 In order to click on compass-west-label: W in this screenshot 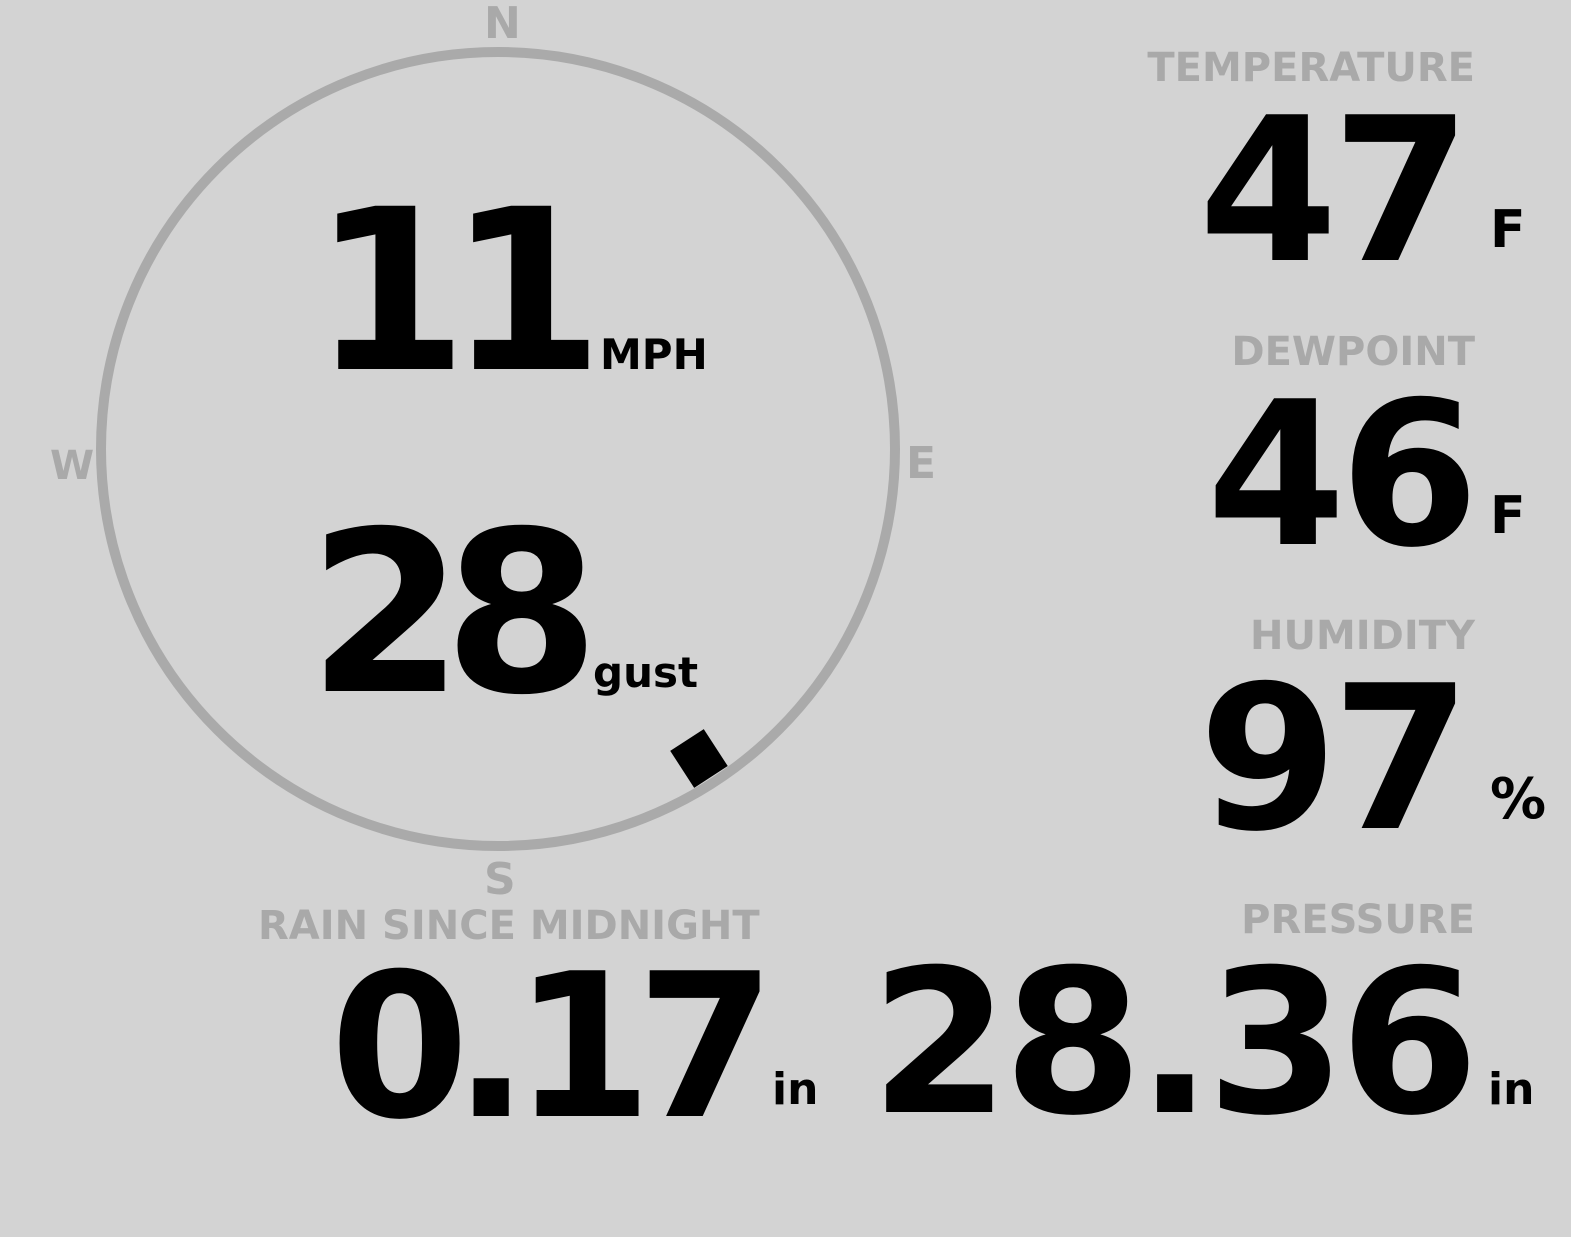, I will do `click(72, 466)`.